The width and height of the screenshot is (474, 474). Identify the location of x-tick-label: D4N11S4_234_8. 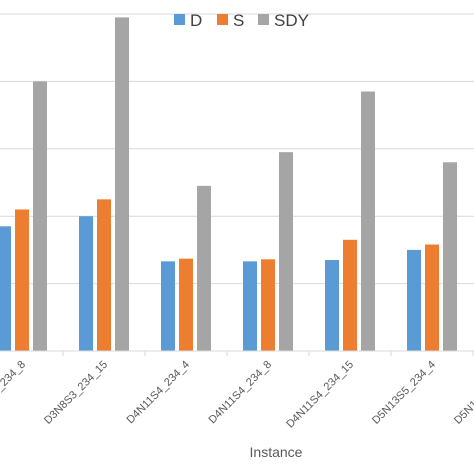
(241, 393).